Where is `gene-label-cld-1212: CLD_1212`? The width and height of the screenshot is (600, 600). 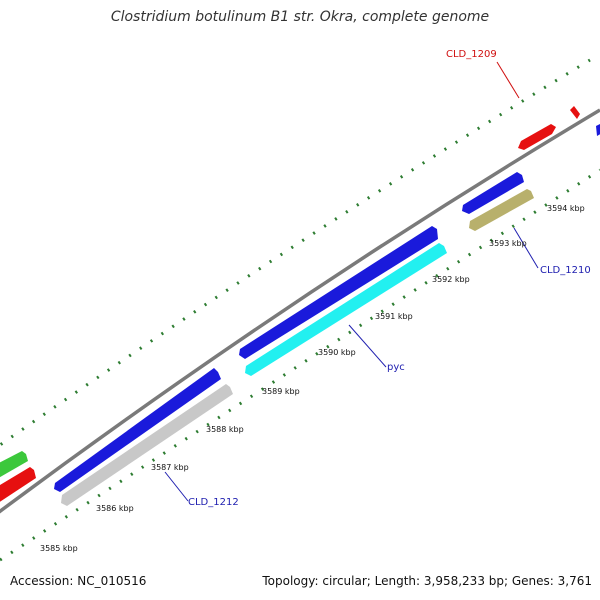
gene-label-cld-1212: CLD_1212 is located at coordinates (213, 502).